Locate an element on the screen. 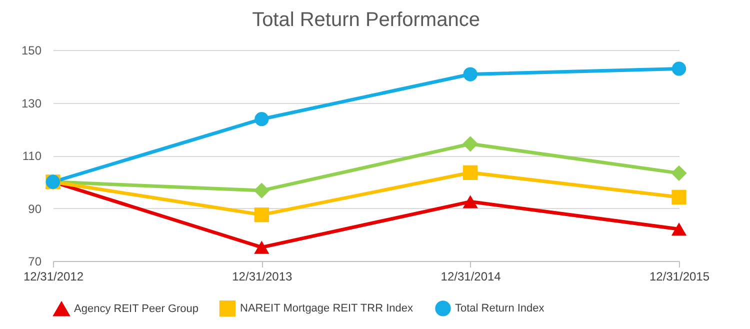 The image size is (750, 329). x-tick-label: 12/31/2013 is located at coordinates (262, 277).